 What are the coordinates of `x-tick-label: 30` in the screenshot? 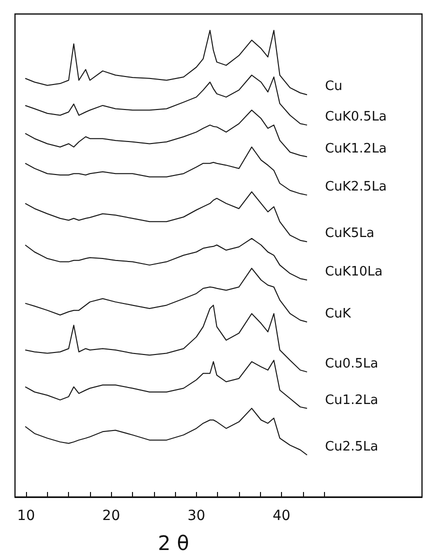 It's located at (196, 516).